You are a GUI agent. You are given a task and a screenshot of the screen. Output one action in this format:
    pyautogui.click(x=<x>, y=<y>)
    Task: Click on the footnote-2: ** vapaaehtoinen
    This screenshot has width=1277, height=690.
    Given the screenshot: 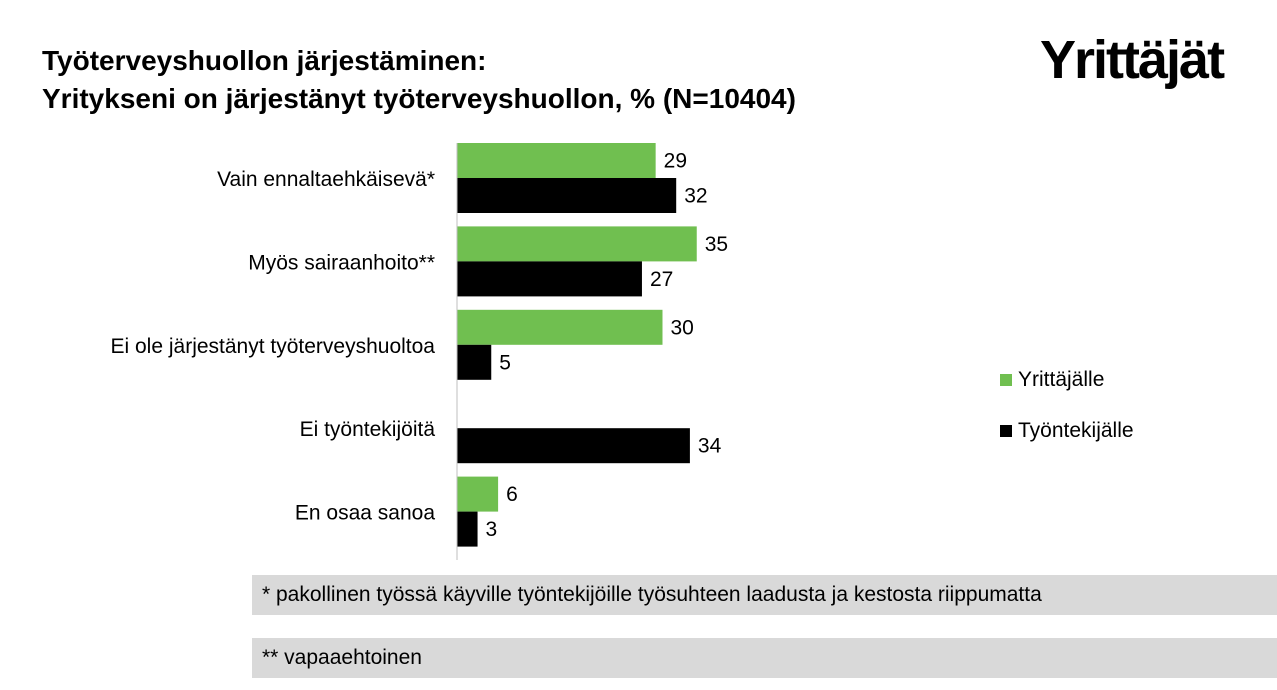 What is the action you would take?
    pyautogui.click(x=764, y=658)
    